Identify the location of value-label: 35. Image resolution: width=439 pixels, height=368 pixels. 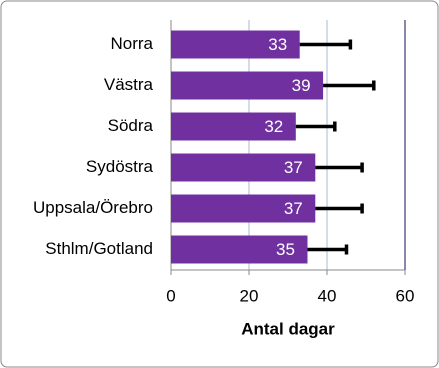
(285, 249).